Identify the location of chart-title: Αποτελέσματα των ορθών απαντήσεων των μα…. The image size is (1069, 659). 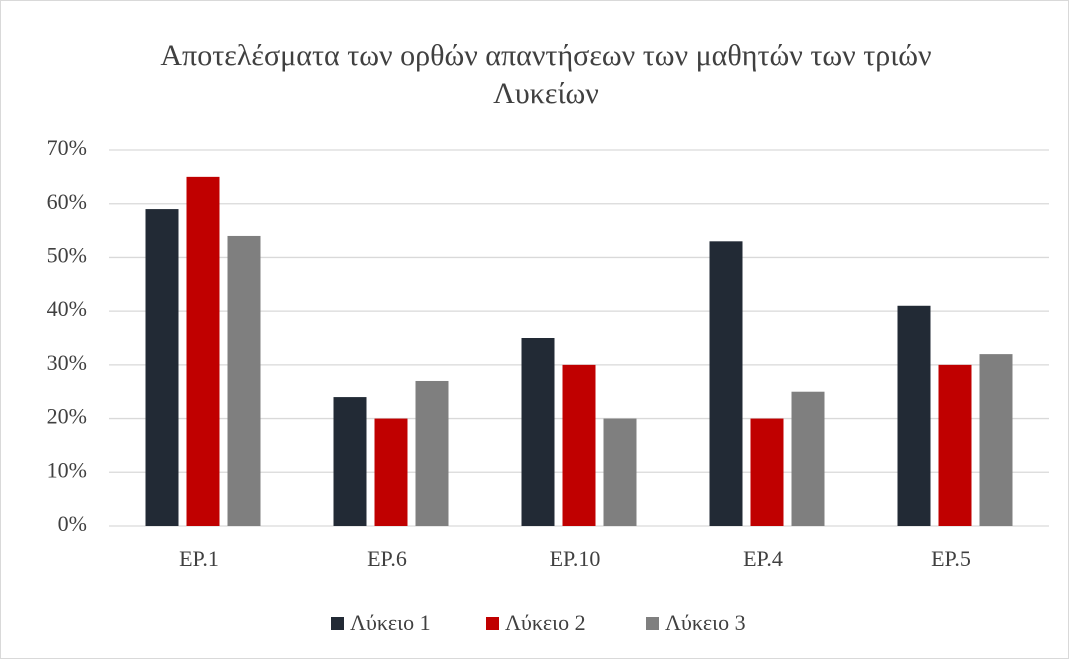
(546, 74).